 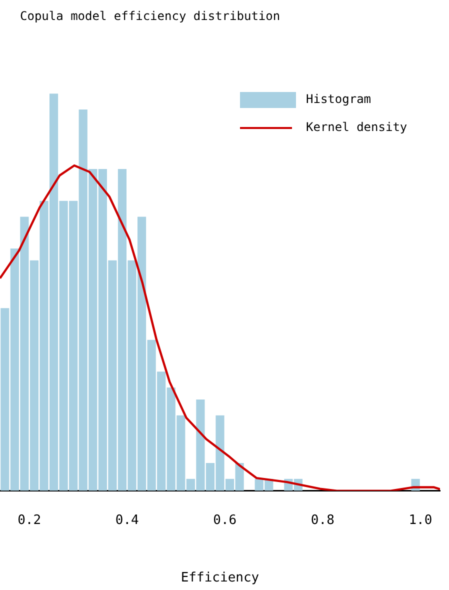 I want to click on x-tick-label: 1.0, so click(x=420, y=520).